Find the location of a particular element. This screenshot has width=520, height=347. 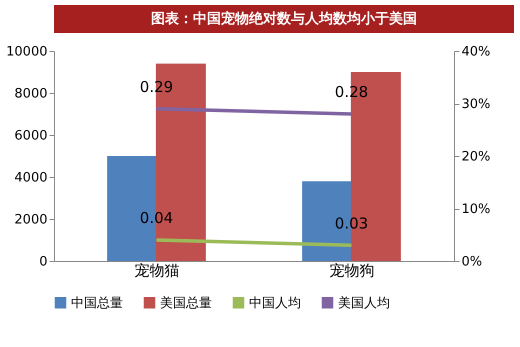

y-tick-label: 0 is located at coordinates (43, 262).